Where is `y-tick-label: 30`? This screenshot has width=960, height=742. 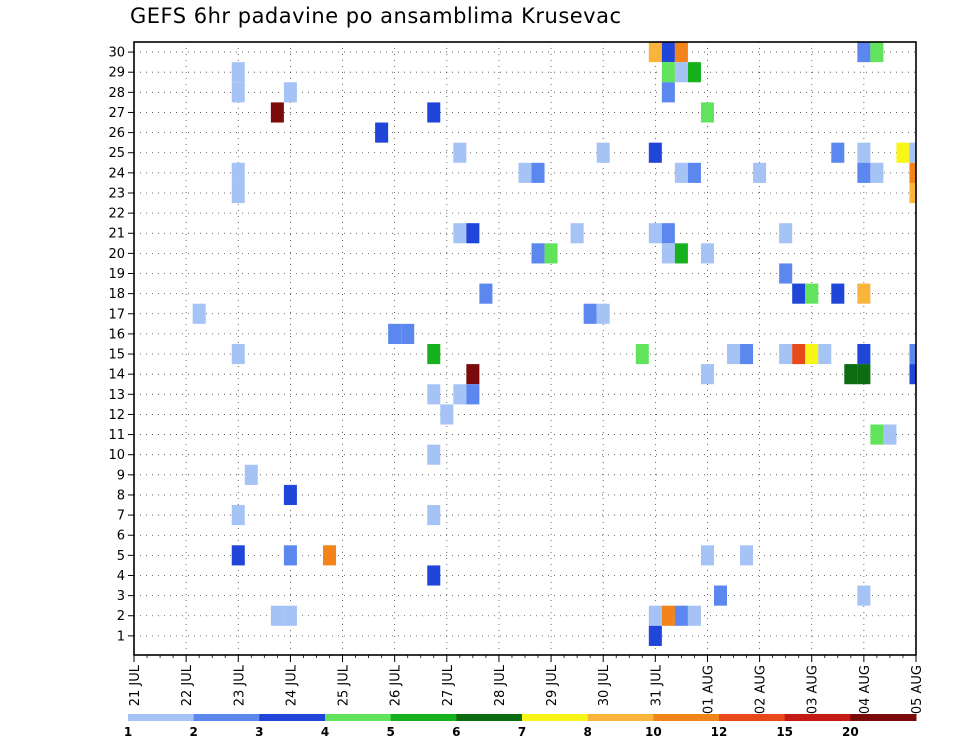 y-tick-label: 30 is located at coordinates (116, 53).